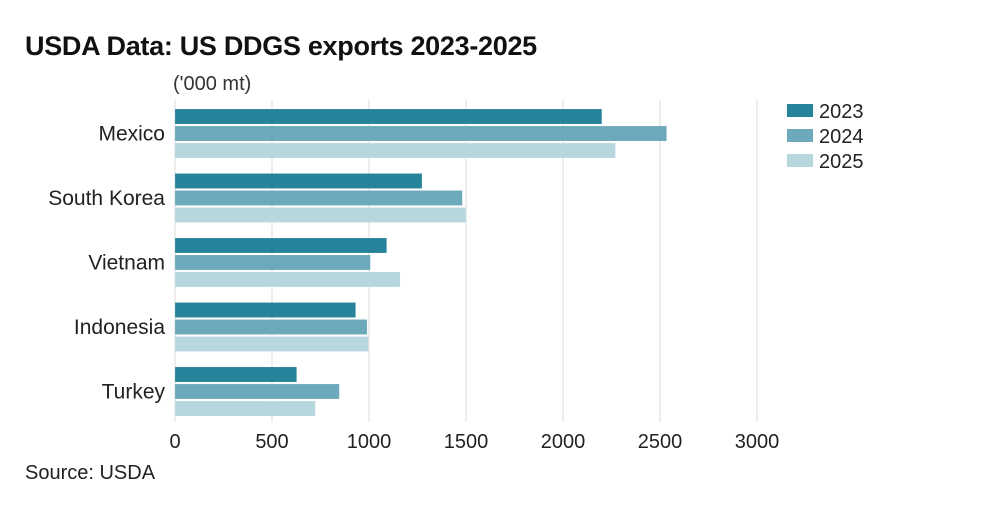  I want to click on category-label: Mexico, so click(131, 134).